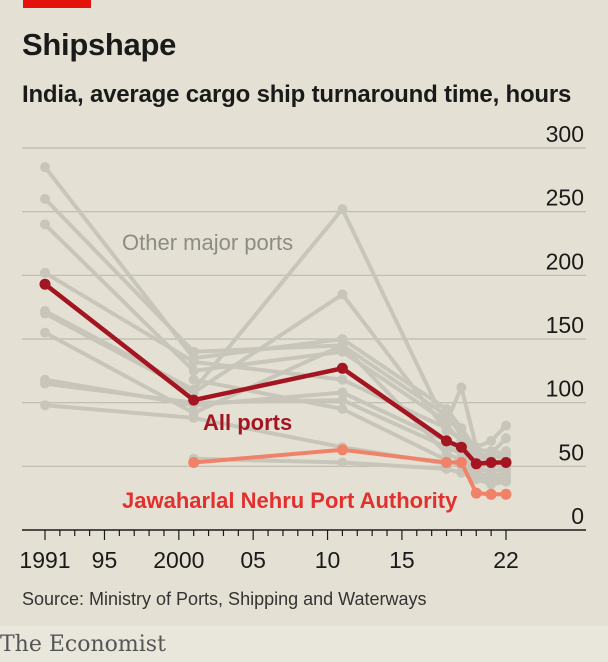 The image size is (608, 662). I want to click on other-port-series-1-point, so click(45, 167).